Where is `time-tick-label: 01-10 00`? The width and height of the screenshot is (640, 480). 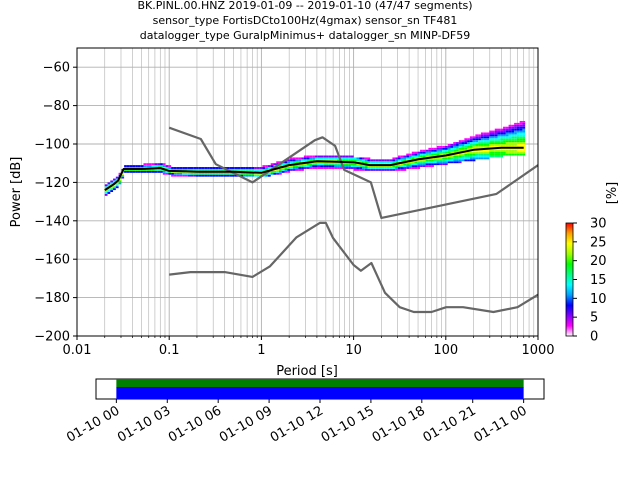
time-tick-label: 01-10 00 is located at coordinates (93, 424).